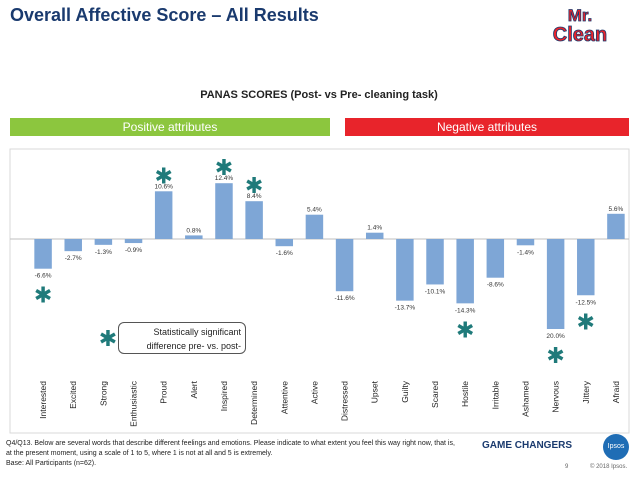  Describe the element at coordinates (254, 196) in the screenshot. I see `data-label: 8.4%` at that location.